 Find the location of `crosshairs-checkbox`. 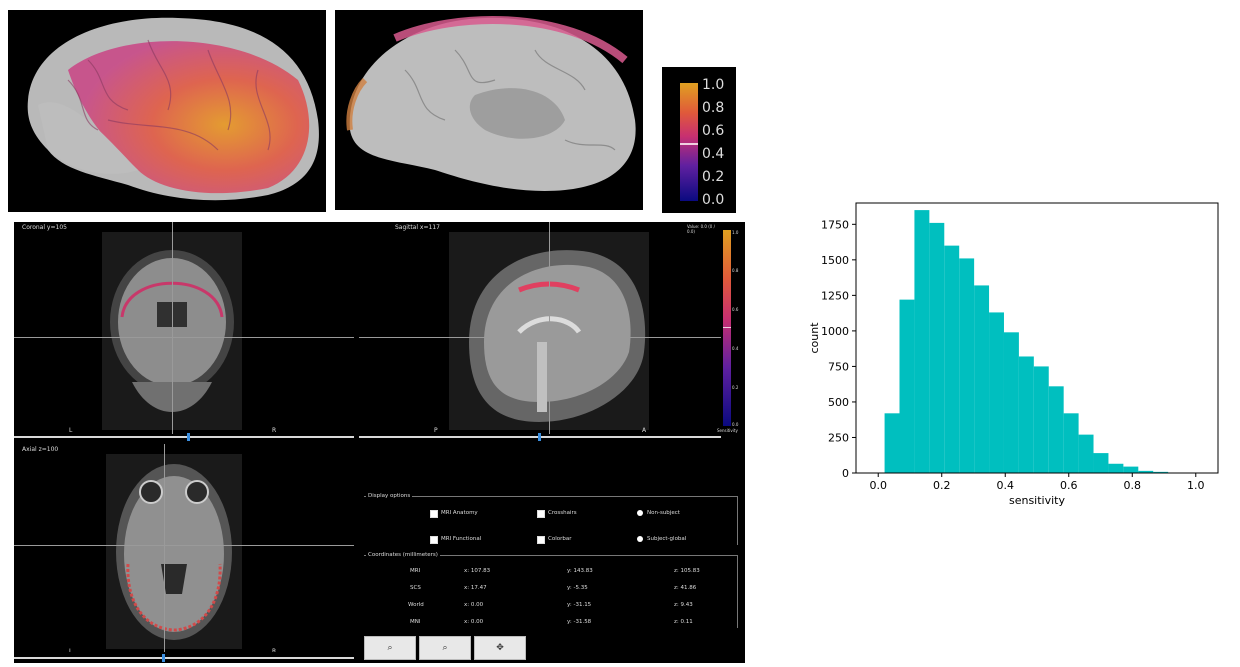

crosshairs-checkbox is located at coordinates (541, 514).